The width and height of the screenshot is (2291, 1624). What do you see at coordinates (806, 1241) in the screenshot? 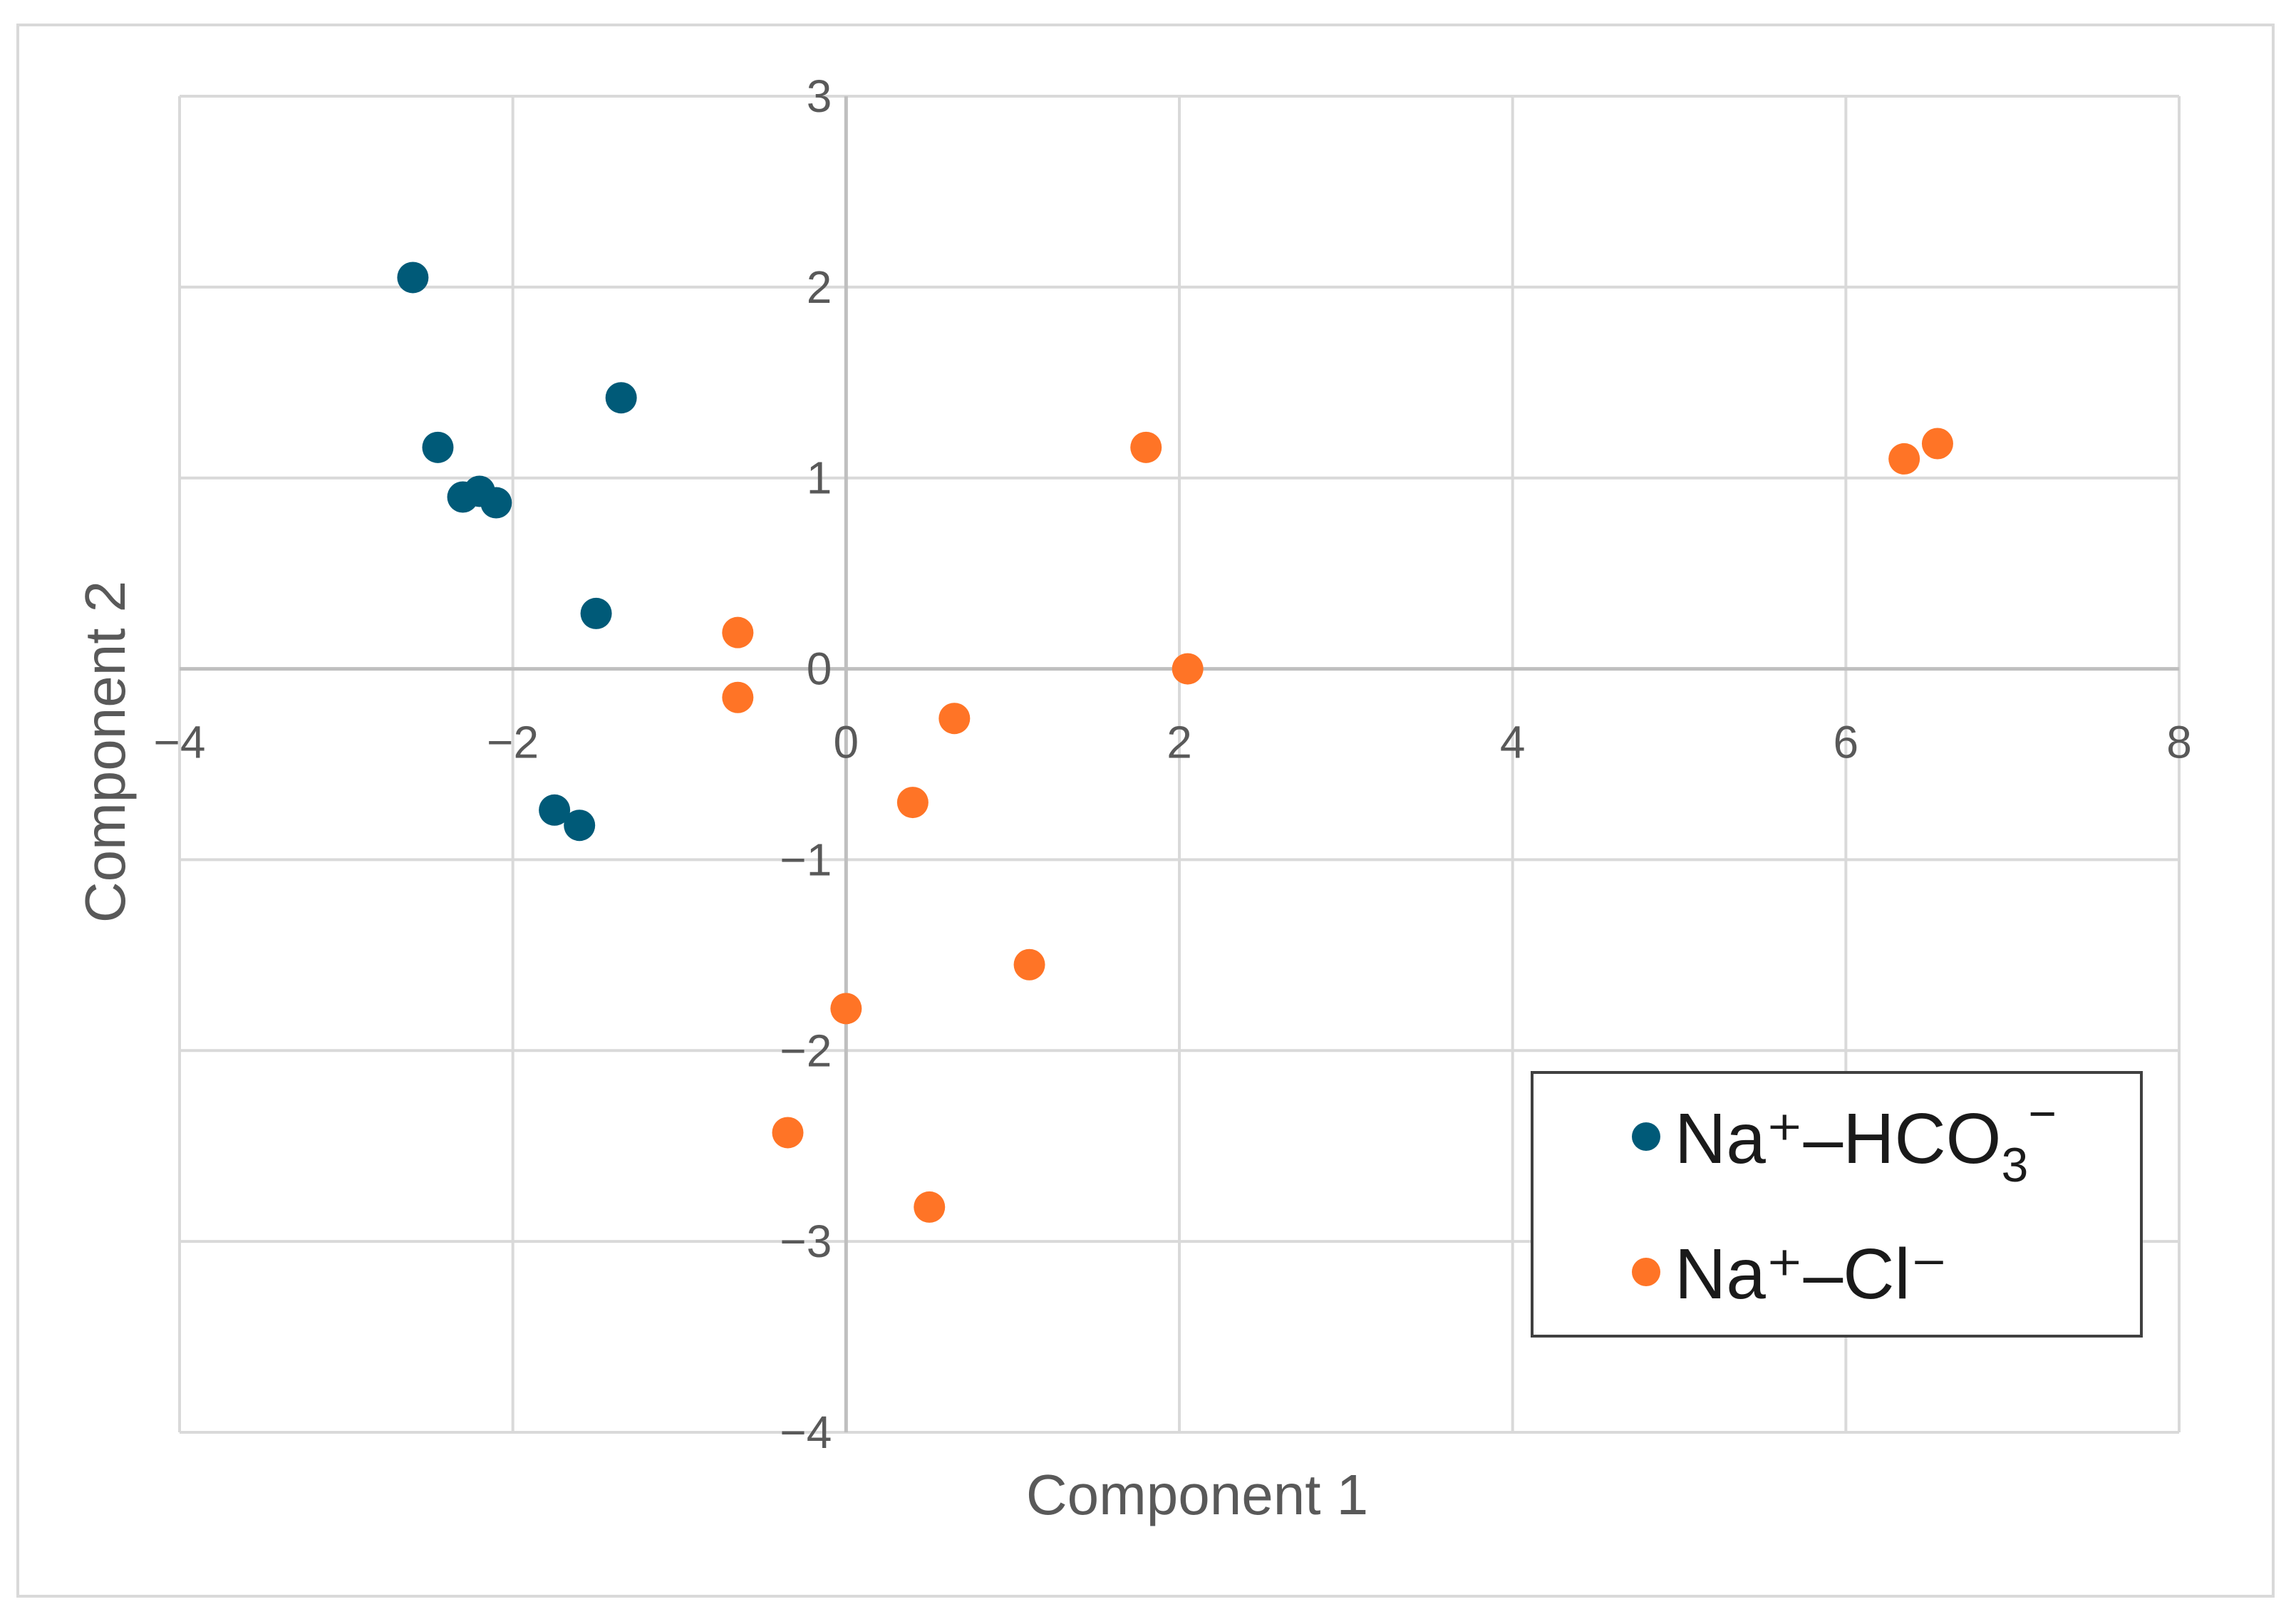
I see `y-tick-label: −3` at bounding box center [806, 1241].